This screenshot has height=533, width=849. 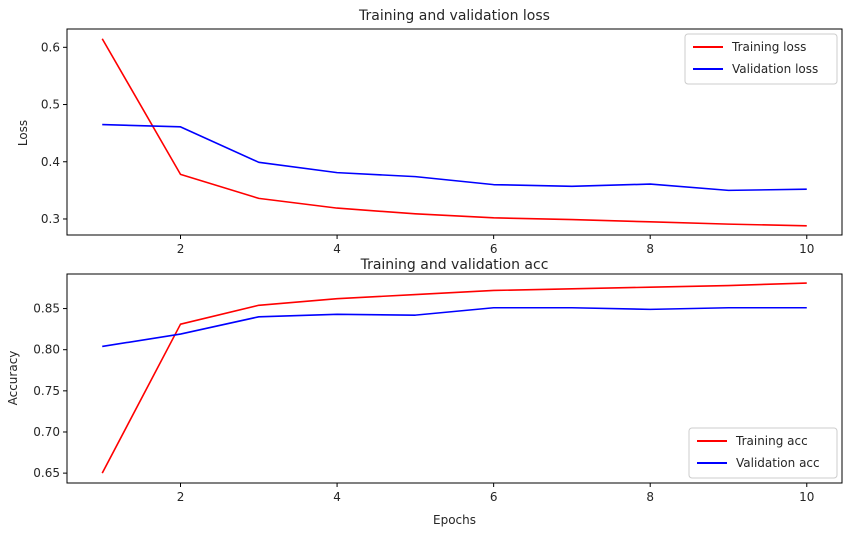 What do you see at coordinates (454, 16) in the screenshot?
I see `loss-chart-title: Training and validation loss` at bounding box center [454, 16].